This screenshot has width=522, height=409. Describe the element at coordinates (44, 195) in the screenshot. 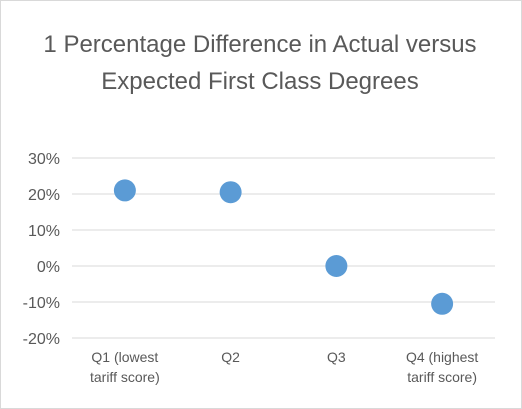

I see `y-tick-label: 20%` at that location.